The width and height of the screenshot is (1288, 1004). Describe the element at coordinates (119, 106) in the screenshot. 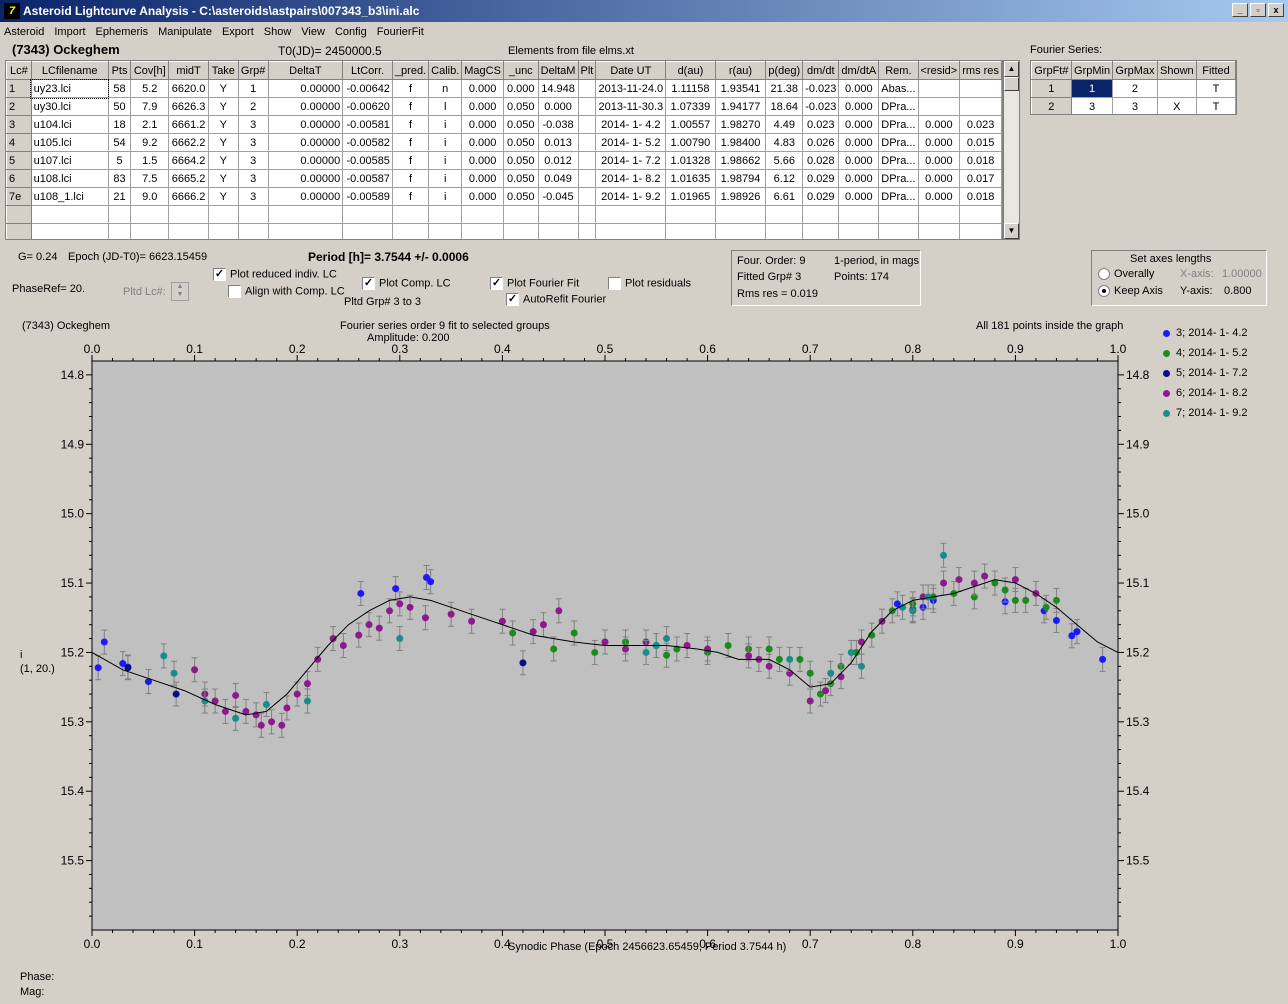

I see `table-cell: 50` at that location.